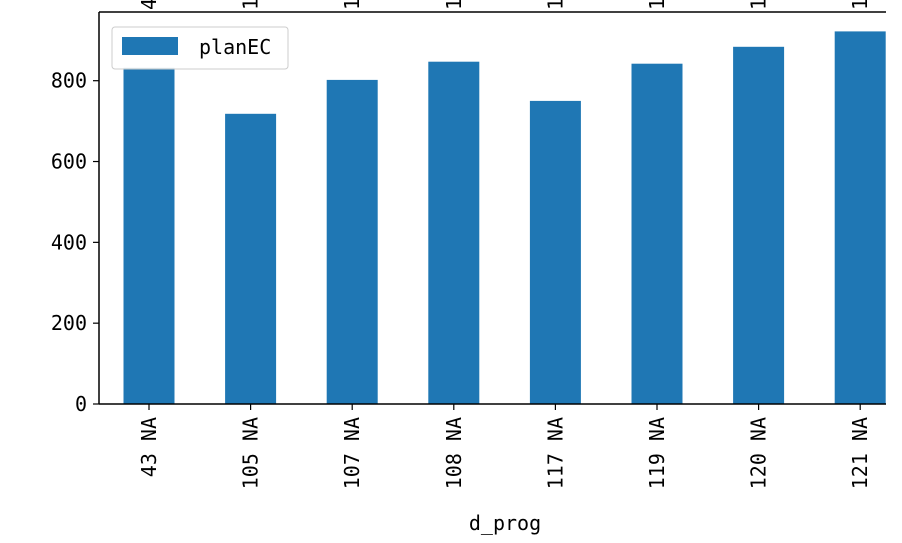 The height and width of the screenshot is (543, 902). Describe the element at coordinates (251, 5) in the screenshot. I see `top-category-label: 105` at that location.